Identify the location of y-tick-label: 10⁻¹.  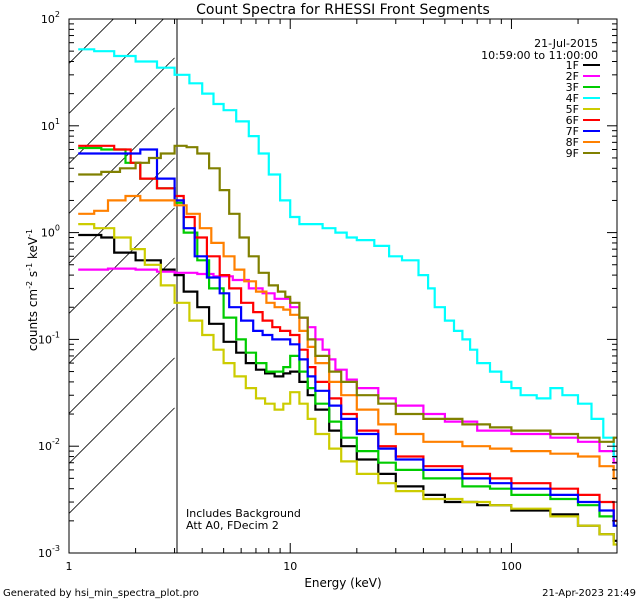
(49, 338).